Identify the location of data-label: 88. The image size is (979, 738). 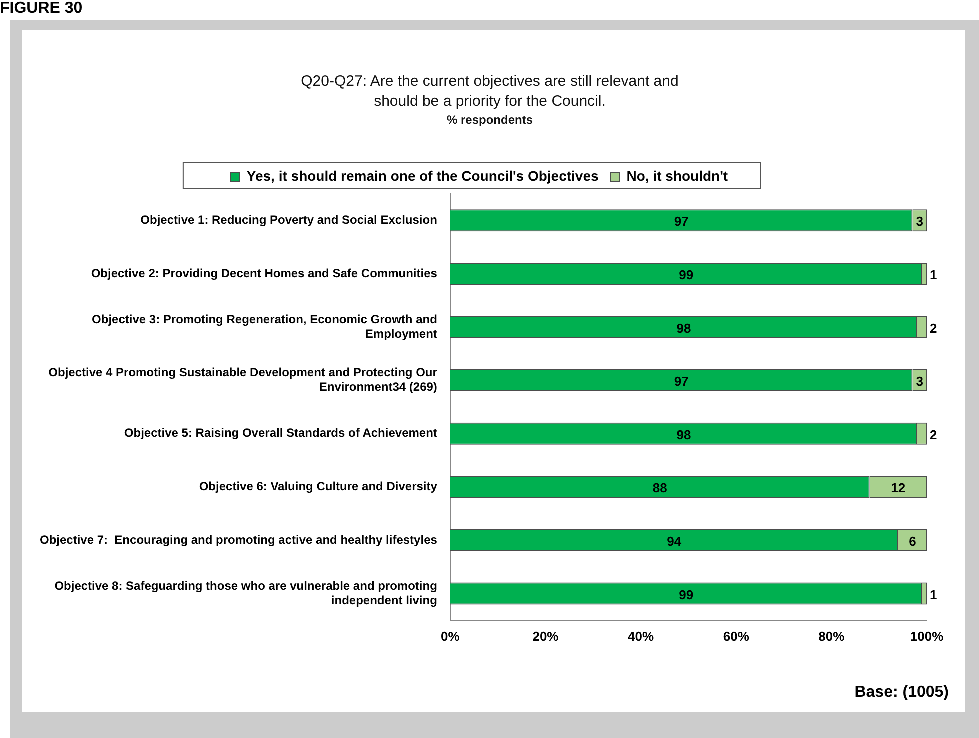
(660, 488).